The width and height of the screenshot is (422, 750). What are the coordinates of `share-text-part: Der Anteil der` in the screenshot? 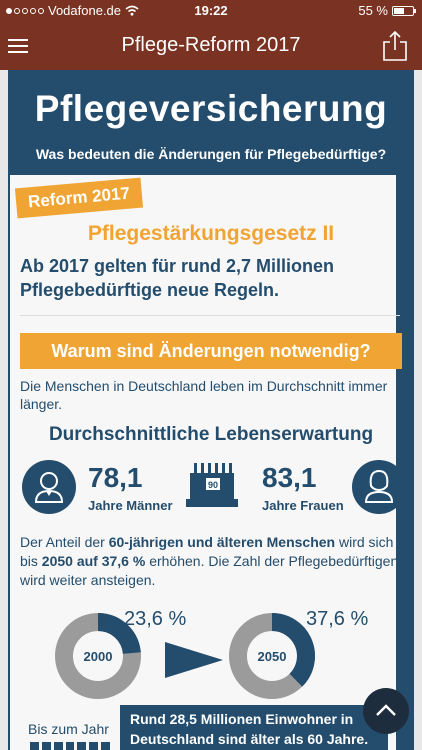 It's located at (64, 542).